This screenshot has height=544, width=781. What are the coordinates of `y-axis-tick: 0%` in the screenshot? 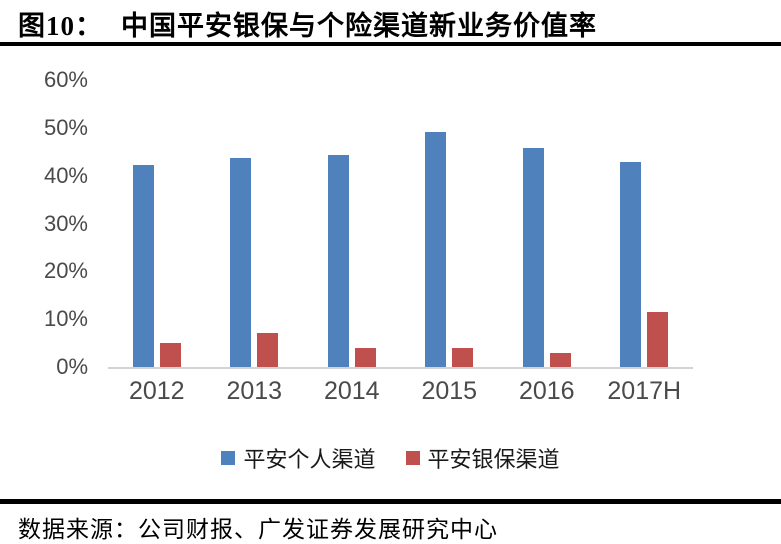 It's located at (72, 366).